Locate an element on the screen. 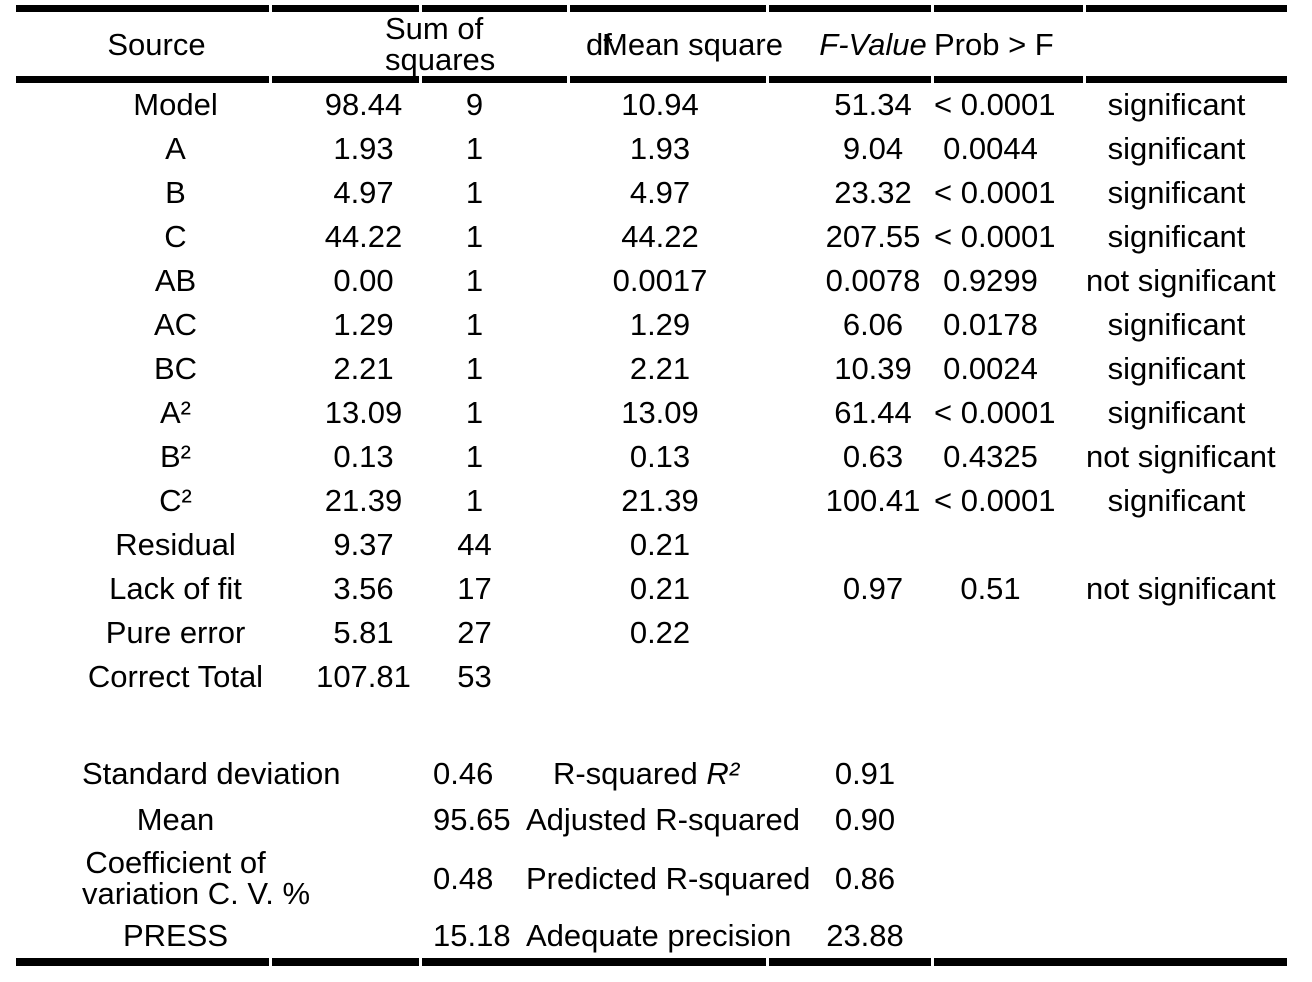 This screenshot has height=982, width=1312. table-row: A 1.93 1 1.93 9.04 0.0044 significant is located at coordinates (651, 149).